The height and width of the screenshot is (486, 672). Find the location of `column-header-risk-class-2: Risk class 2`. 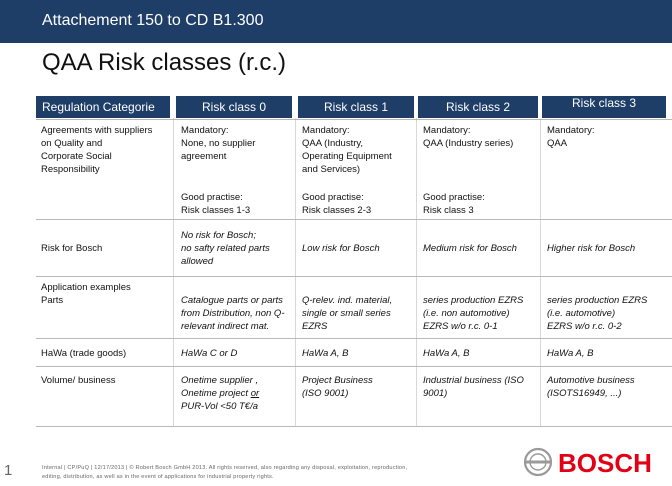

column-header-risk-class-2: Risk class 2 is located at coordinates (478, 107).